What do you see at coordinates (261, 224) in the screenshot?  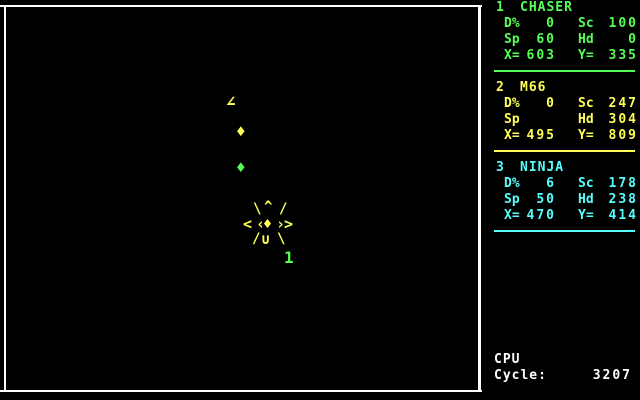 I see `explosion-part: ‹` at bounding box center [261, 224].